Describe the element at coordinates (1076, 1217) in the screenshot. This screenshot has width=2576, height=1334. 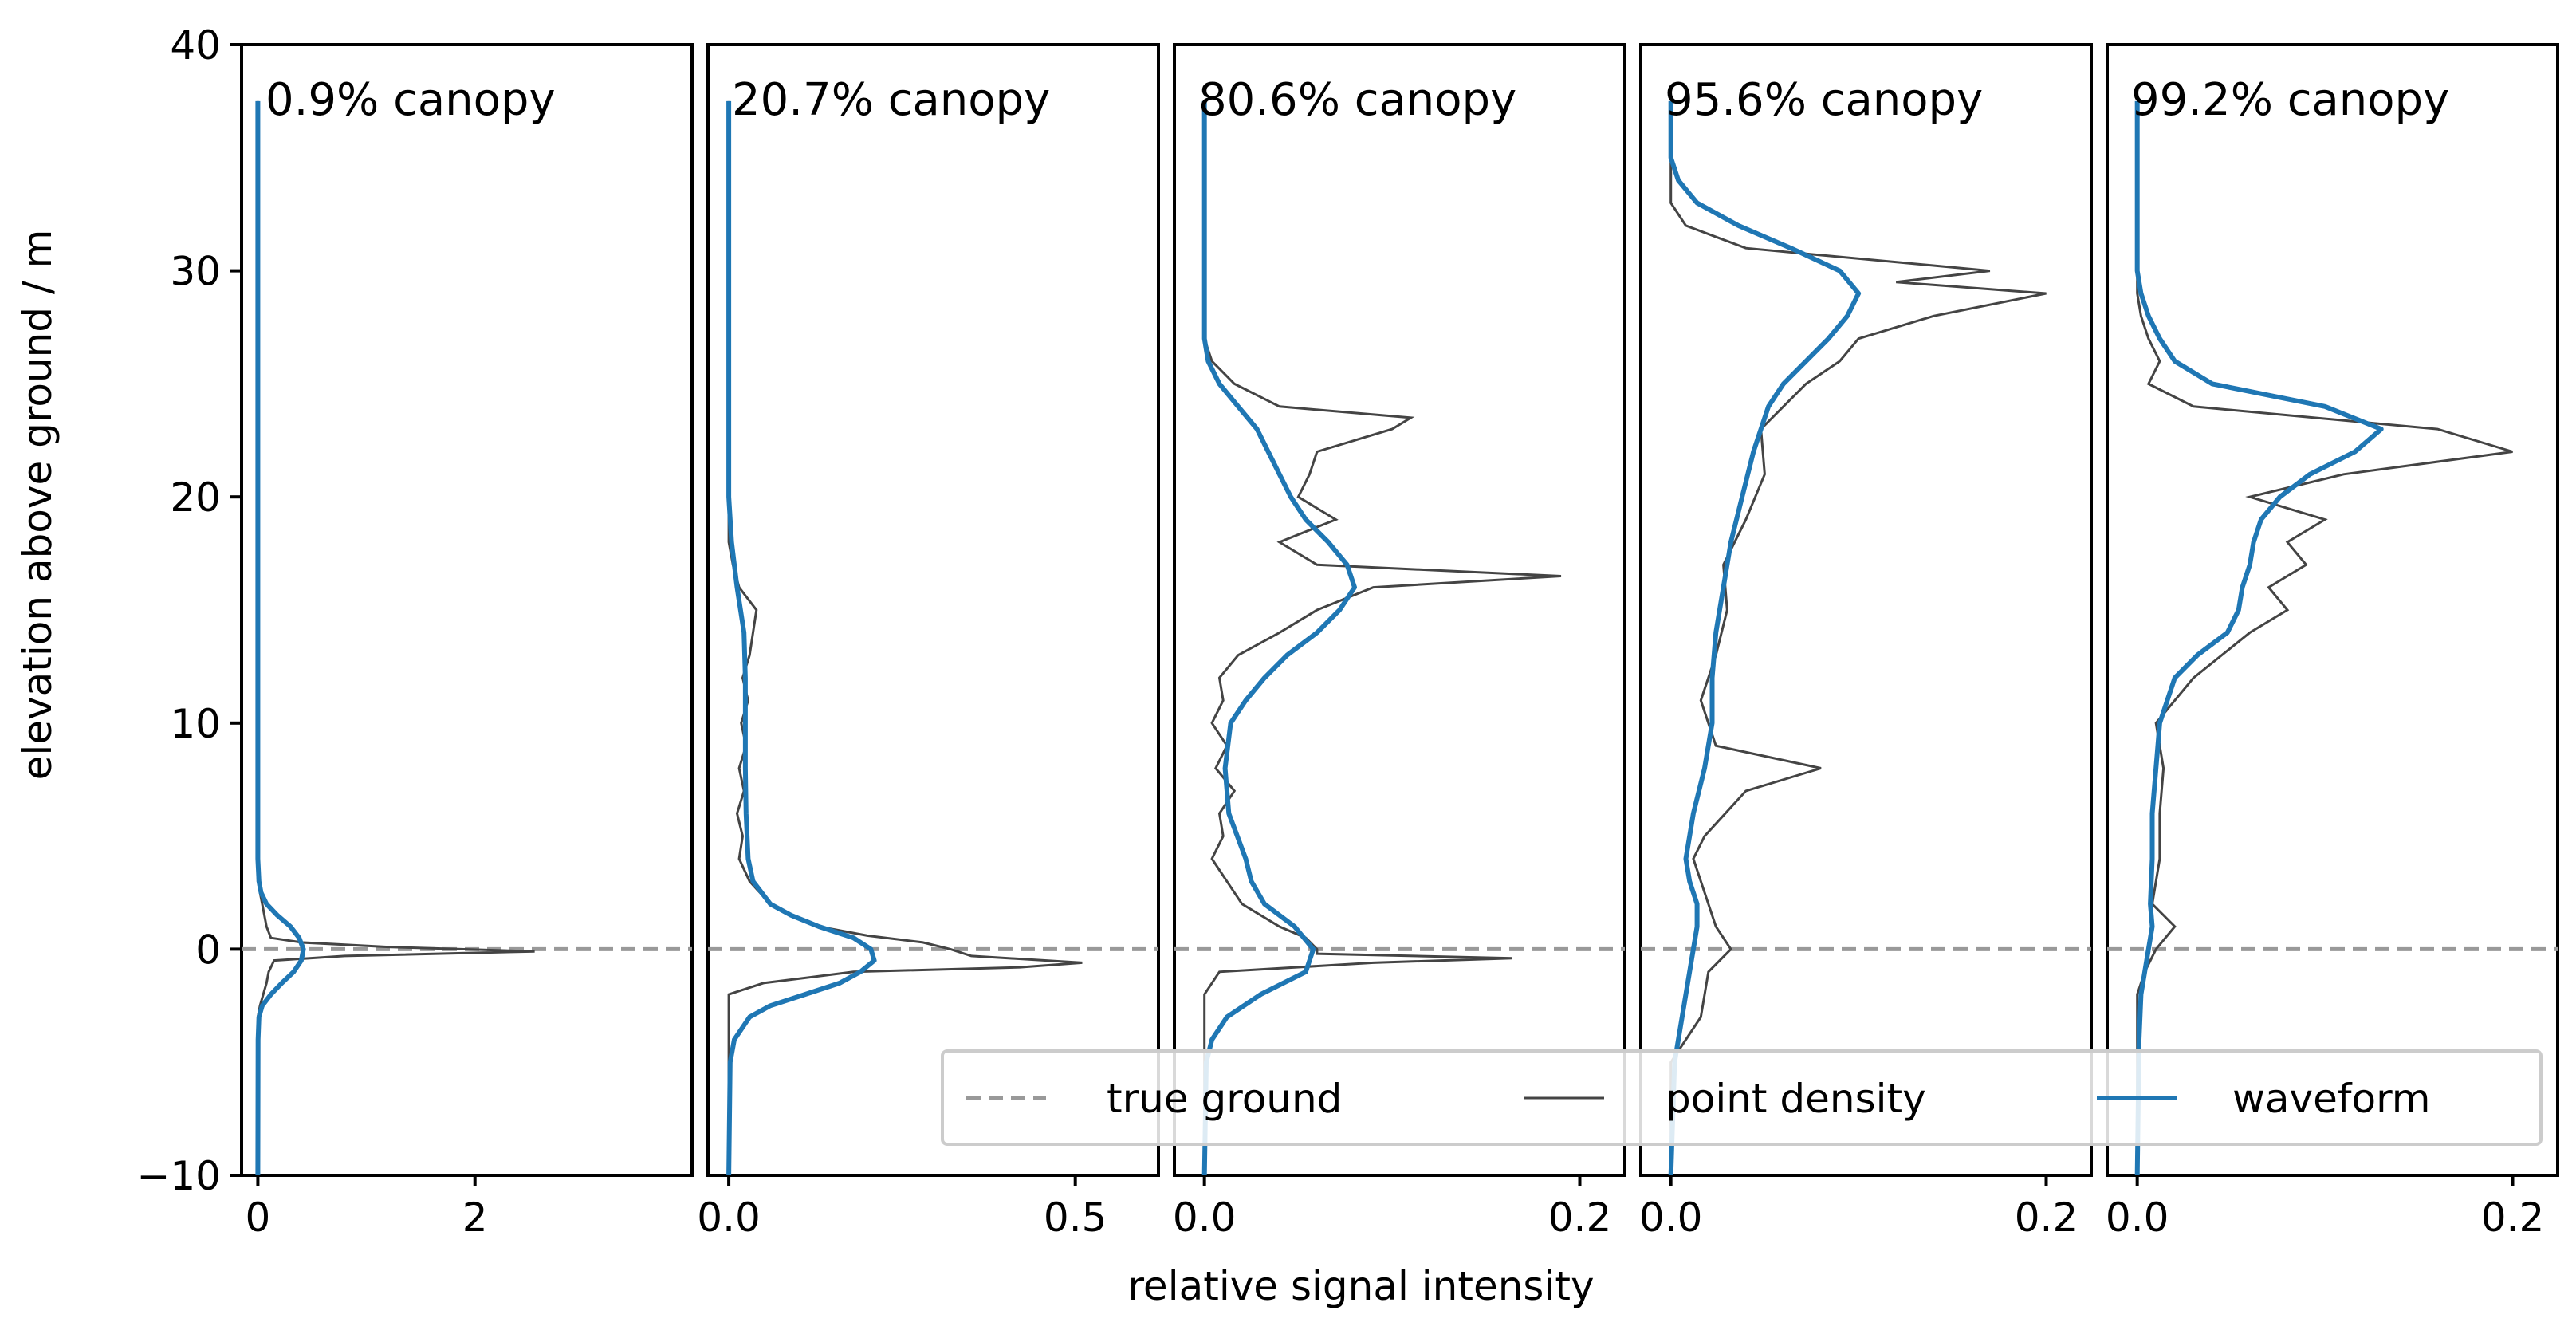
I see `panel-2-xtick-label-2: 0.5` at that location.